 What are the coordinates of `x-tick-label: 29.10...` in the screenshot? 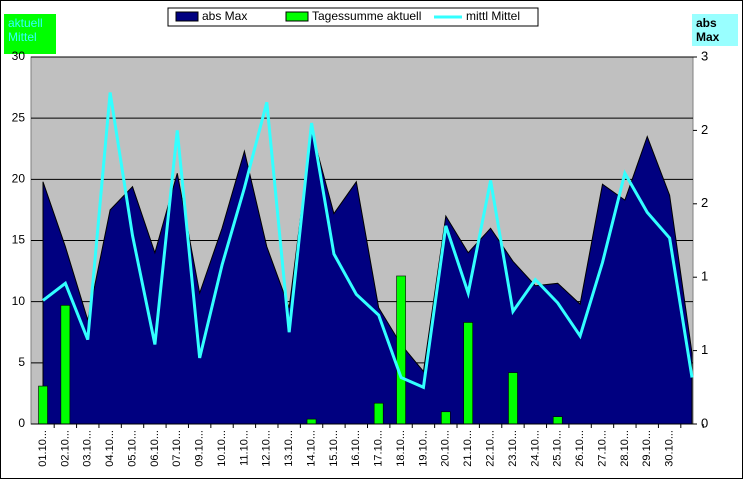 It's located at (647, 448).